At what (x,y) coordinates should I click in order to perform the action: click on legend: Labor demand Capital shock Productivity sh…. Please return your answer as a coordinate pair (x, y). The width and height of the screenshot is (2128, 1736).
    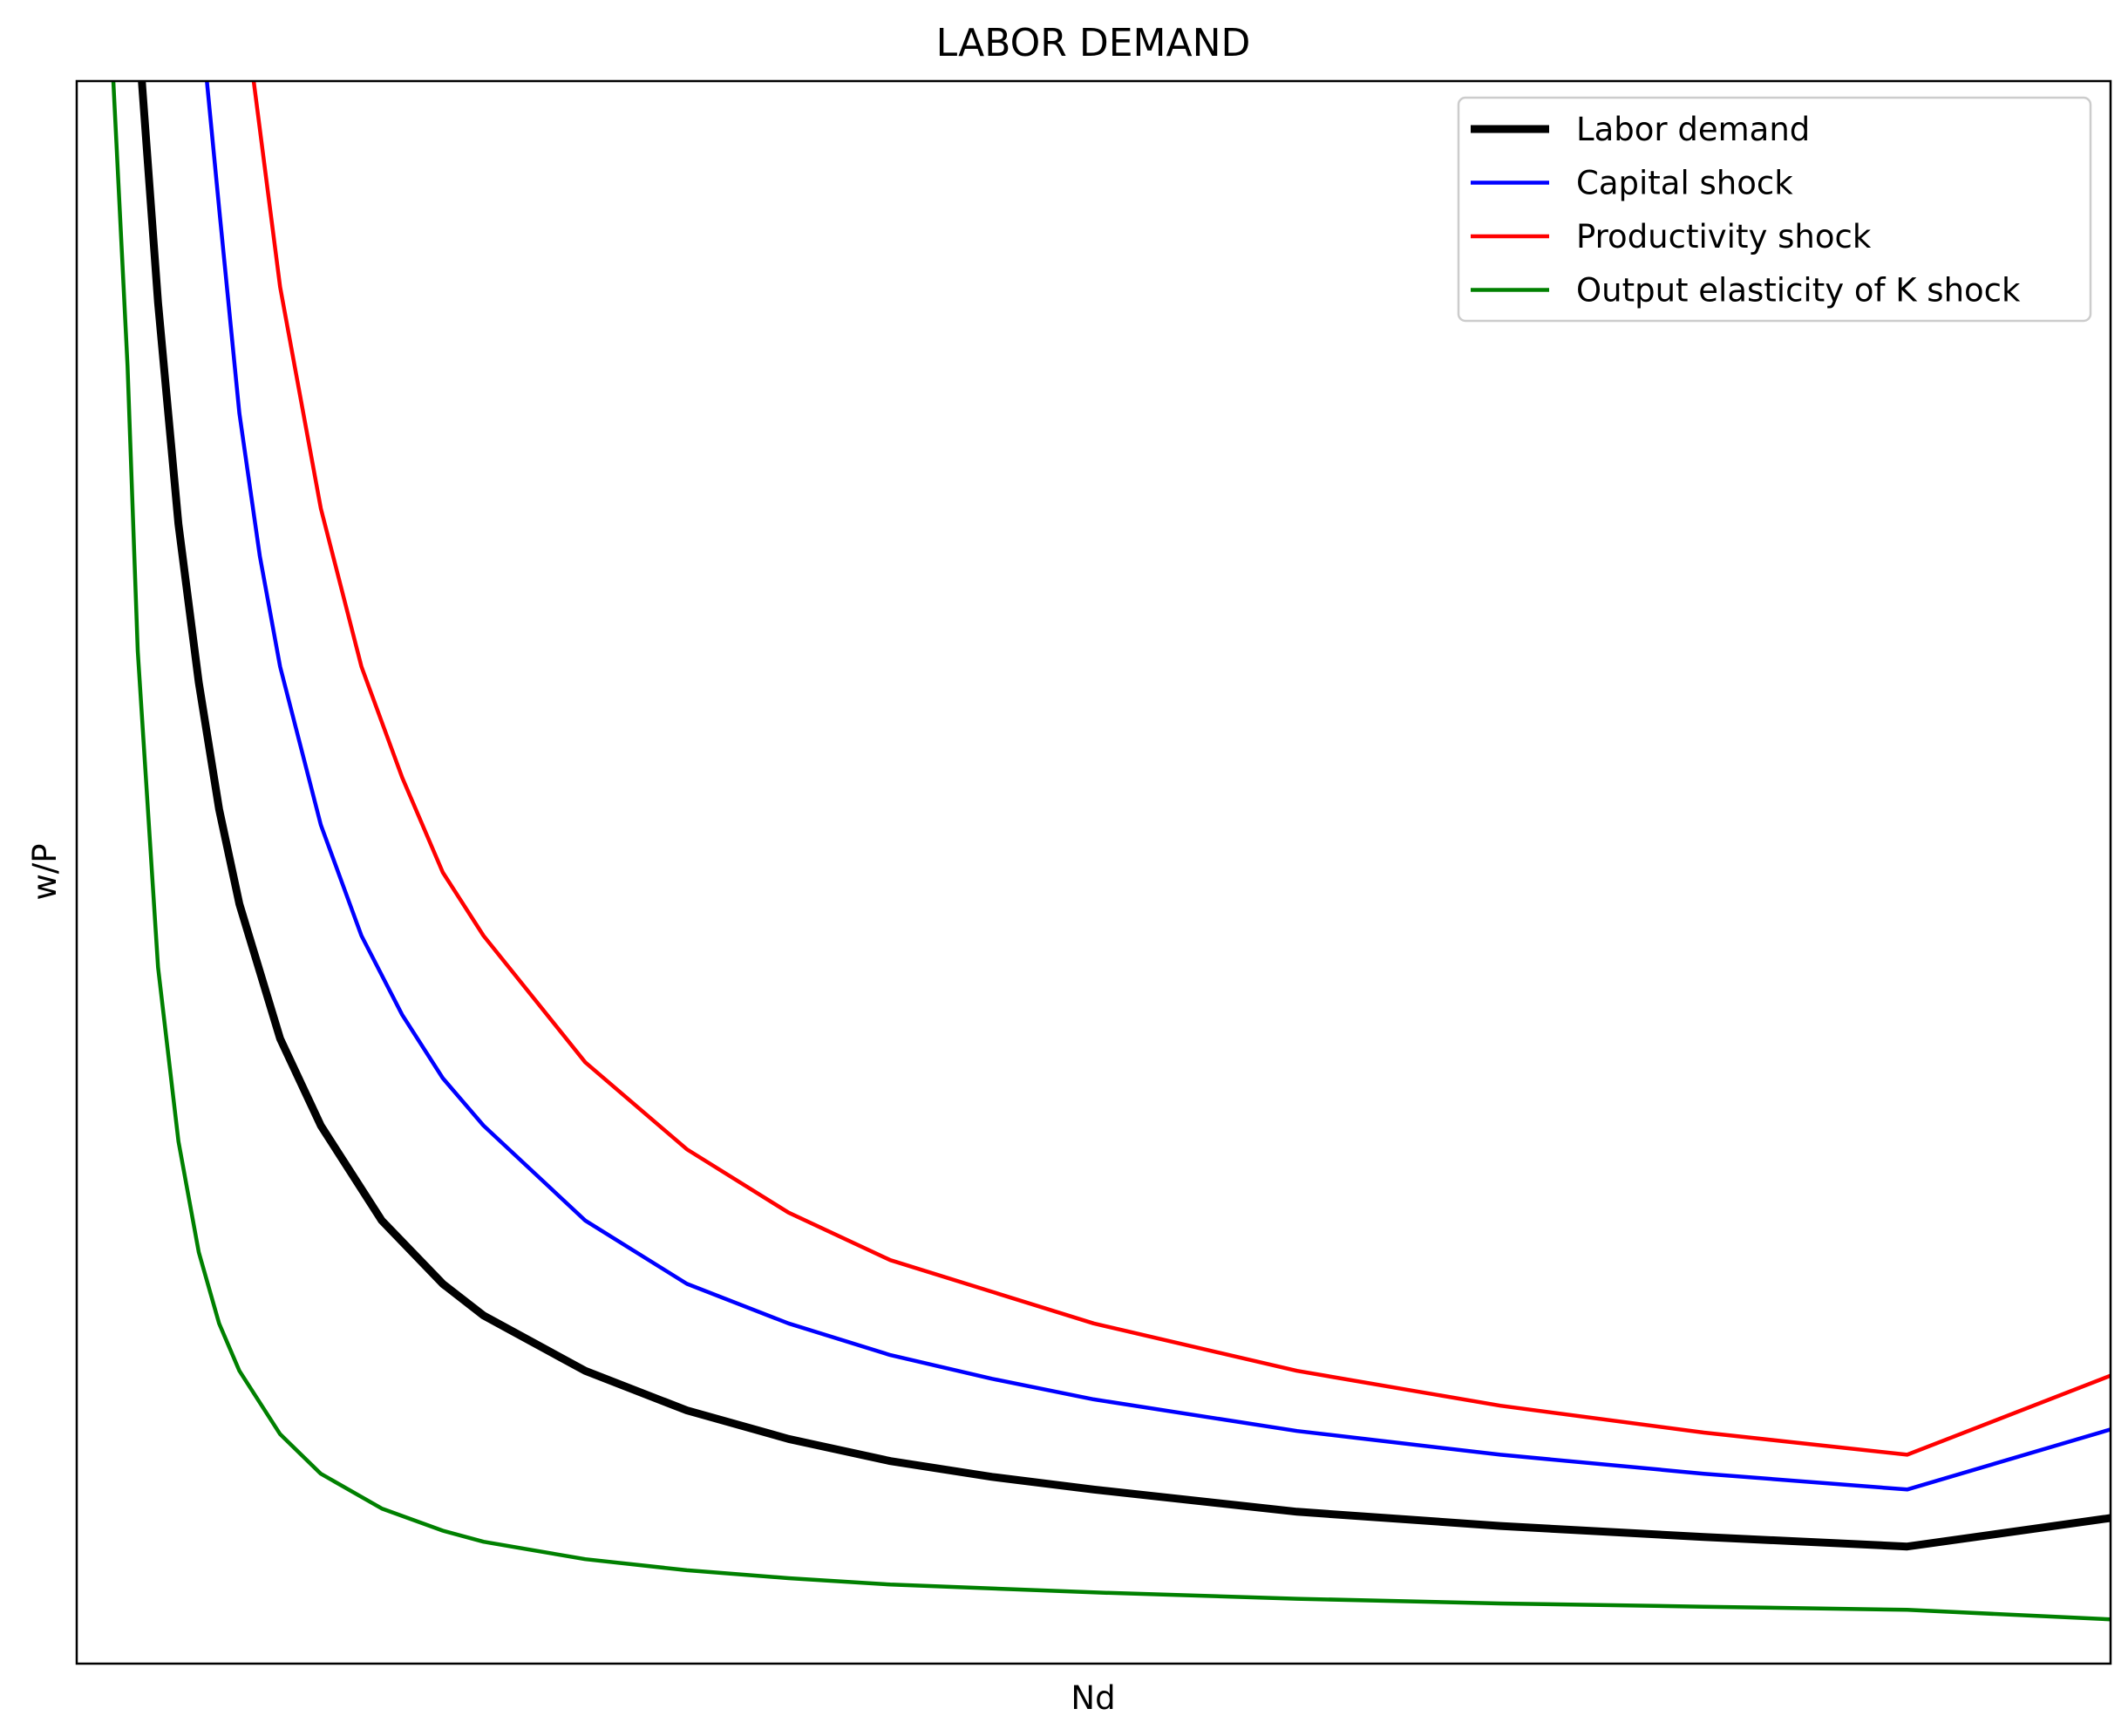
    Looking at the image, I should click on (1774, 210).